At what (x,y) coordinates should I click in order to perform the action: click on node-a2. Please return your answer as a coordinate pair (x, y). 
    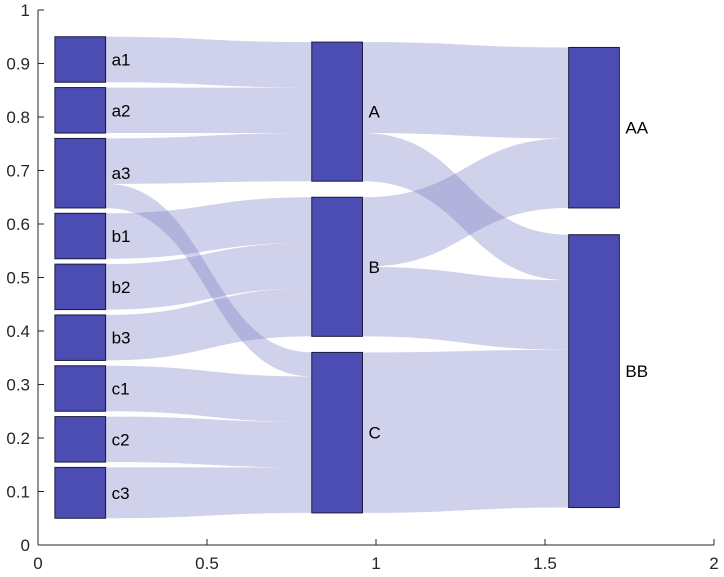
    Looking at the image, I should click on (80, 110).